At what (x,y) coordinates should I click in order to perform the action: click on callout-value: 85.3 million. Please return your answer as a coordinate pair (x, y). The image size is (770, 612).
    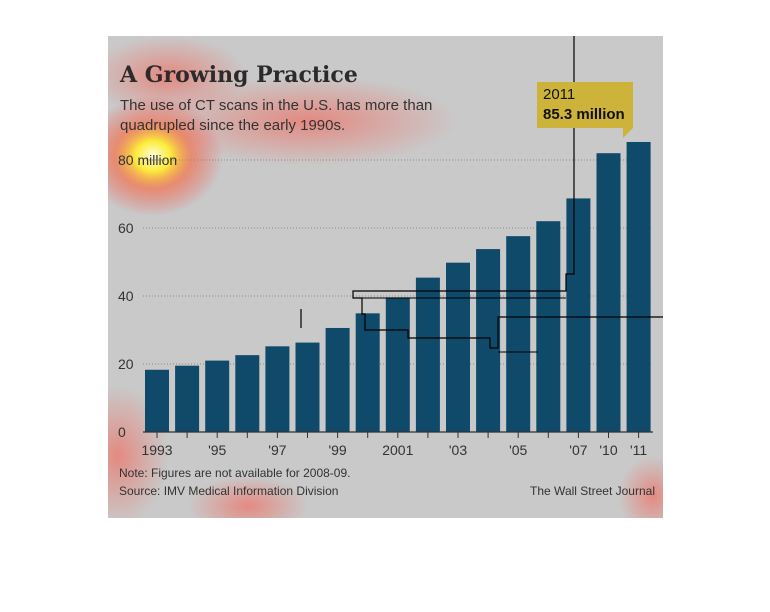
    Looking at the image, I should click on (584, 114).